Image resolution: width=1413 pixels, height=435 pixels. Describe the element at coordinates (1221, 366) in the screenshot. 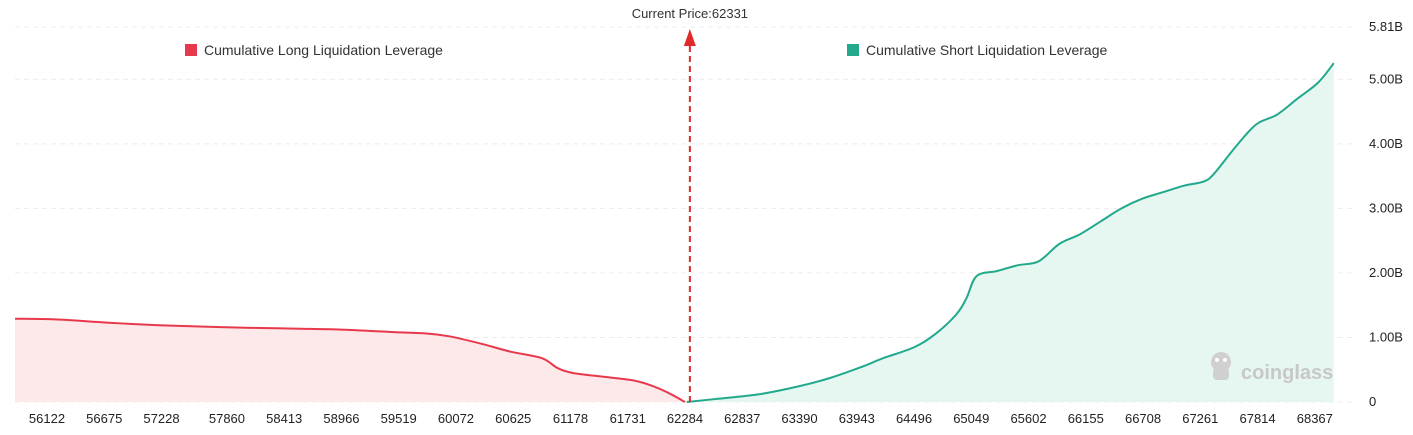

I see `coinglass-logo-icon` at that location.